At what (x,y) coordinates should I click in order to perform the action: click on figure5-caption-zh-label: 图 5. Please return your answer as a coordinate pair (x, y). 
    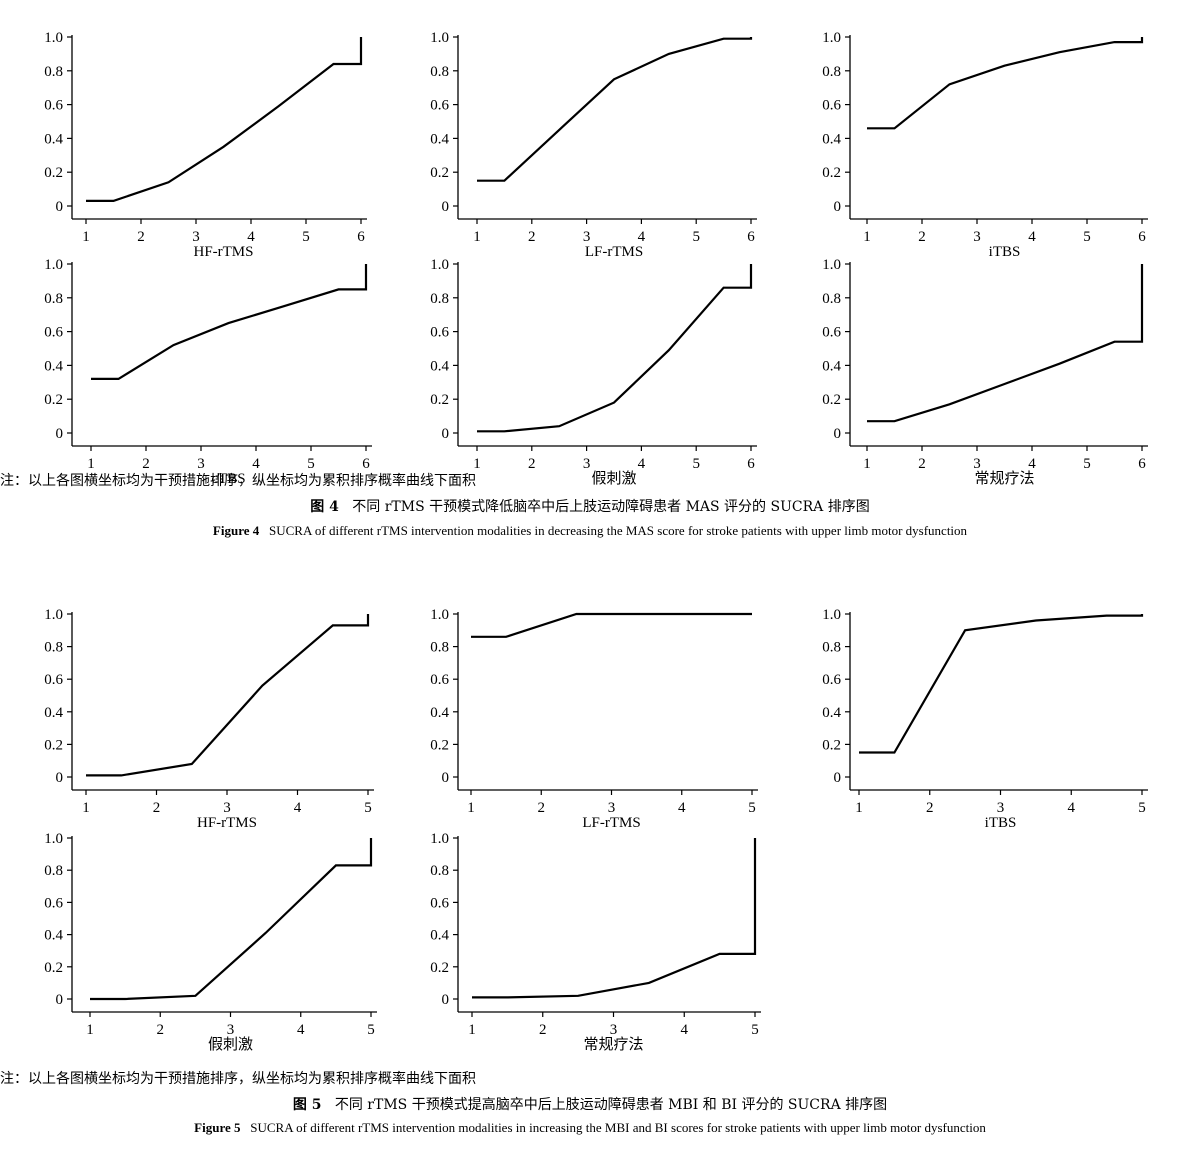
    Looking at the image, I should click on (307, 1105).